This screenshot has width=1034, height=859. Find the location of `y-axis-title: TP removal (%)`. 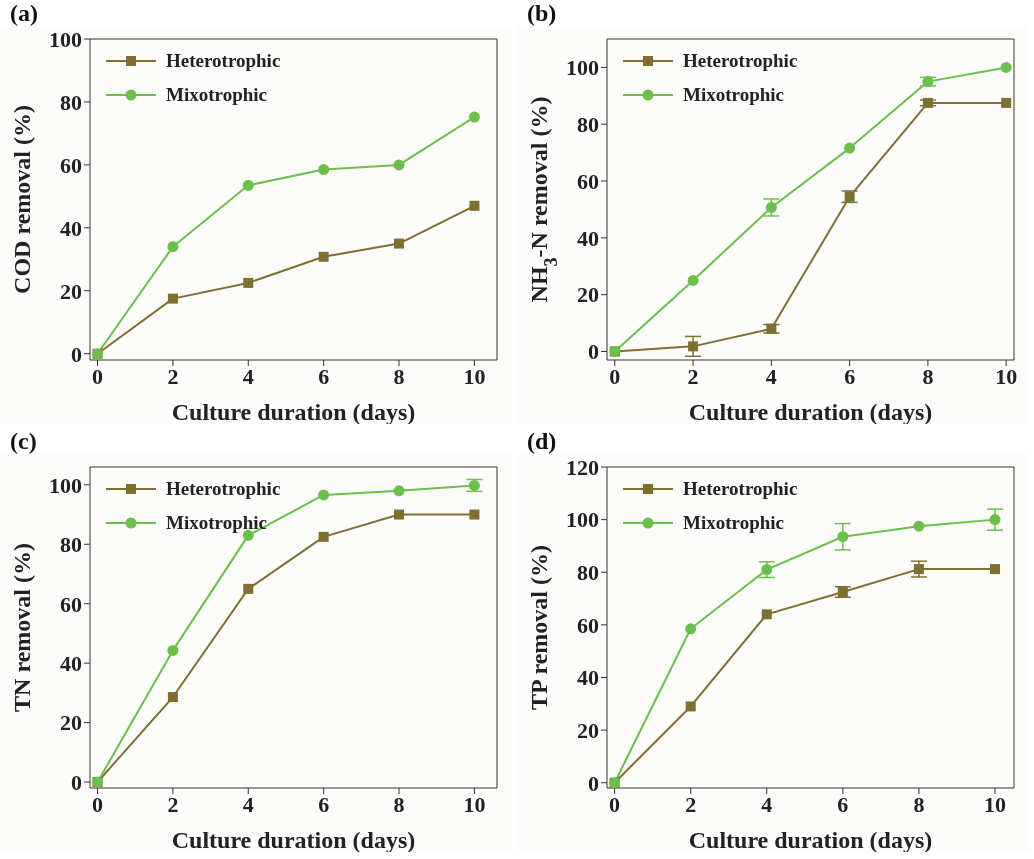

y-axis-title: TP removal (%) is located at coordinates (539, 627).